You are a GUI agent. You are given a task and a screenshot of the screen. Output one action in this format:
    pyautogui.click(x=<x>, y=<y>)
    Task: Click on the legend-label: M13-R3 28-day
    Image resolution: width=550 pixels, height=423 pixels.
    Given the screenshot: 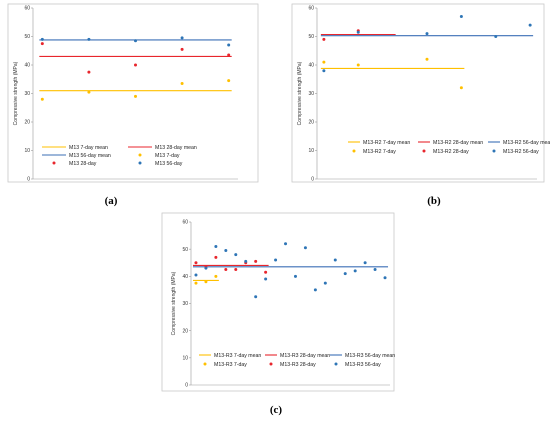 What is the action you would take?
    pyautogui.click(x=298, y=365)
    